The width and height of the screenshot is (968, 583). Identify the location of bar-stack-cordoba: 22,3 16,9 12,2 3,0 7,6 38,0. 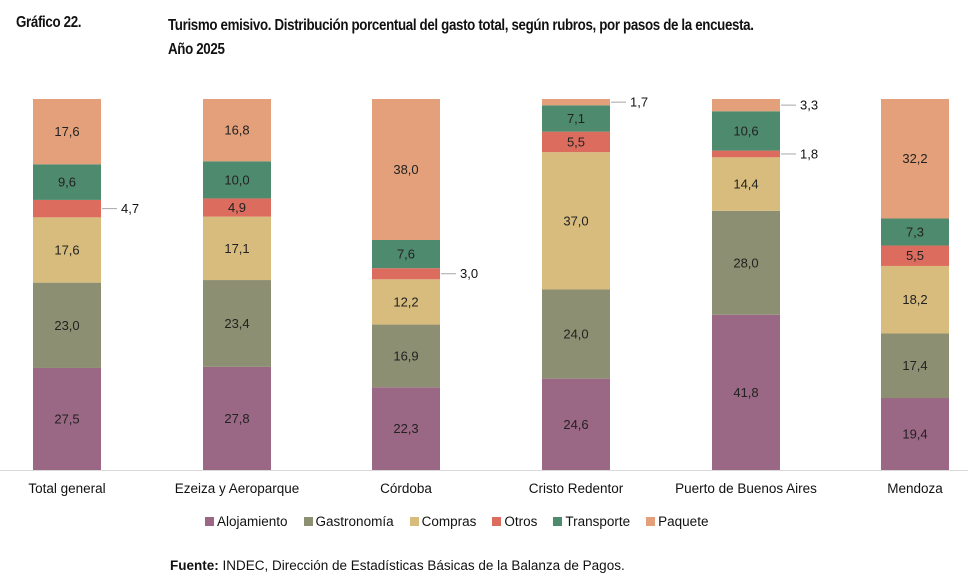
(425, 284).